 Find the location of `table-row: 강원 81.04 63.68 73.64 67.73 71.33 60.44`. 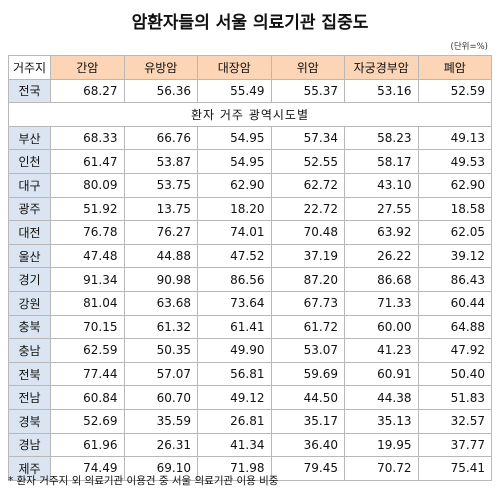

table-row: 강원 81.04 63.68 73.64 67.73 71.33 60.44 is located at coordinates (250, 303).